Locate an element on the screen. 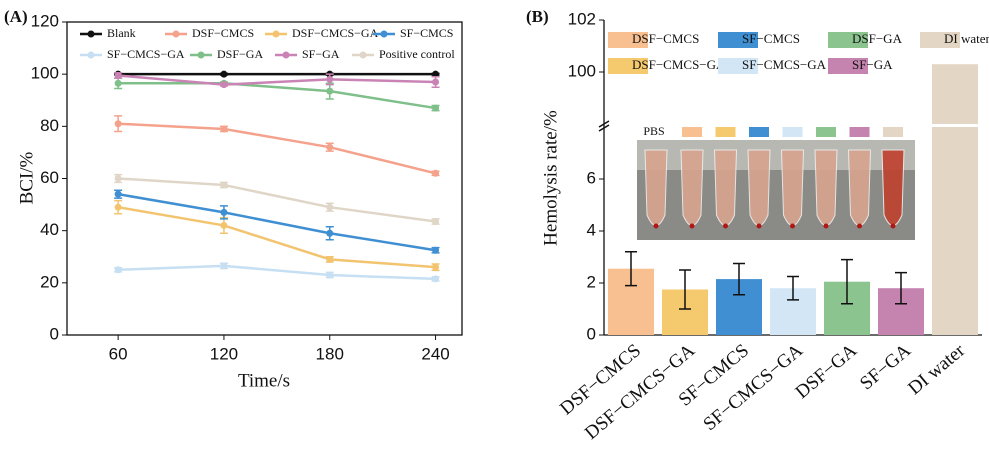 This screenshot has height=459, width=989. legend-label: SF−GA is located at coordinates (321, 54).